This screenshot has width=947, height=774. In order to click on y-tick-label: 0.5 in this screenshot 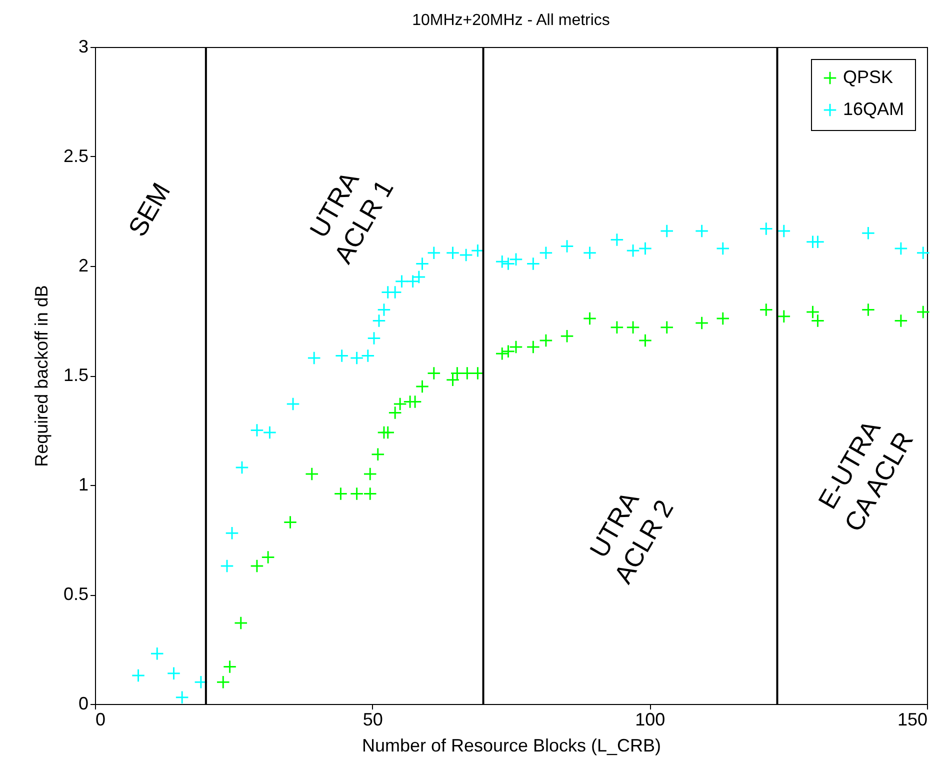, I will do `click(75, 594)`.